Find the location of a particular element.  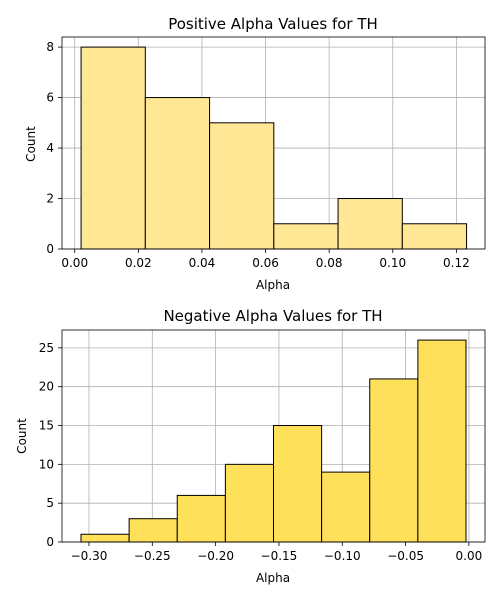

x-tick-label: 0.12 is located at coordinates (456, 263).